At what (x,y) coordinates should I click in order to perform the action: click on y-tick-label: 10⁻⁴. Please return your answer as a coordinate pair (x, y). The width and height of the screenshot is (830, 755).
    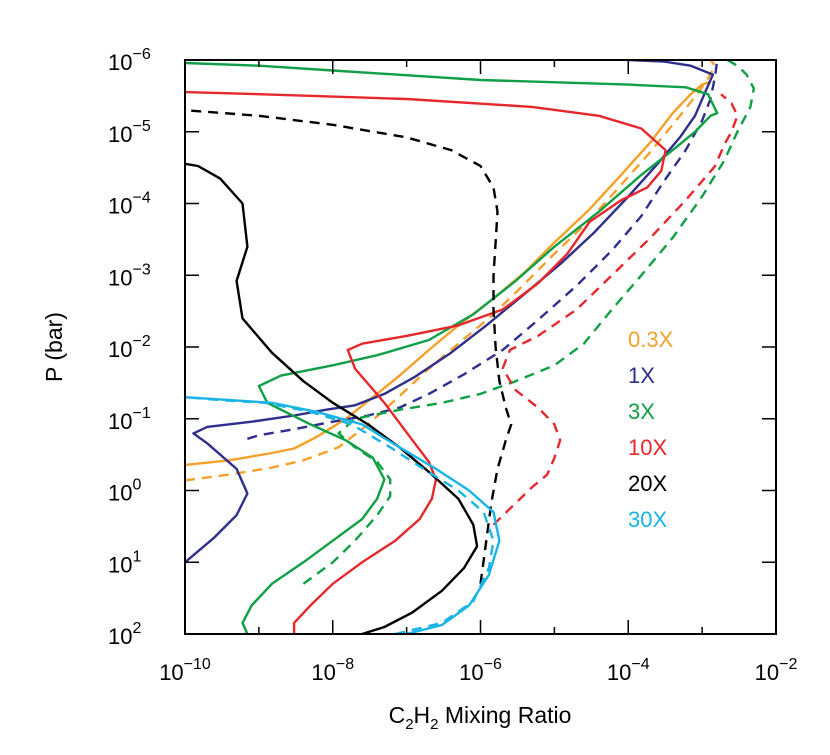
    Looking at the image, I should click on (129, 204).